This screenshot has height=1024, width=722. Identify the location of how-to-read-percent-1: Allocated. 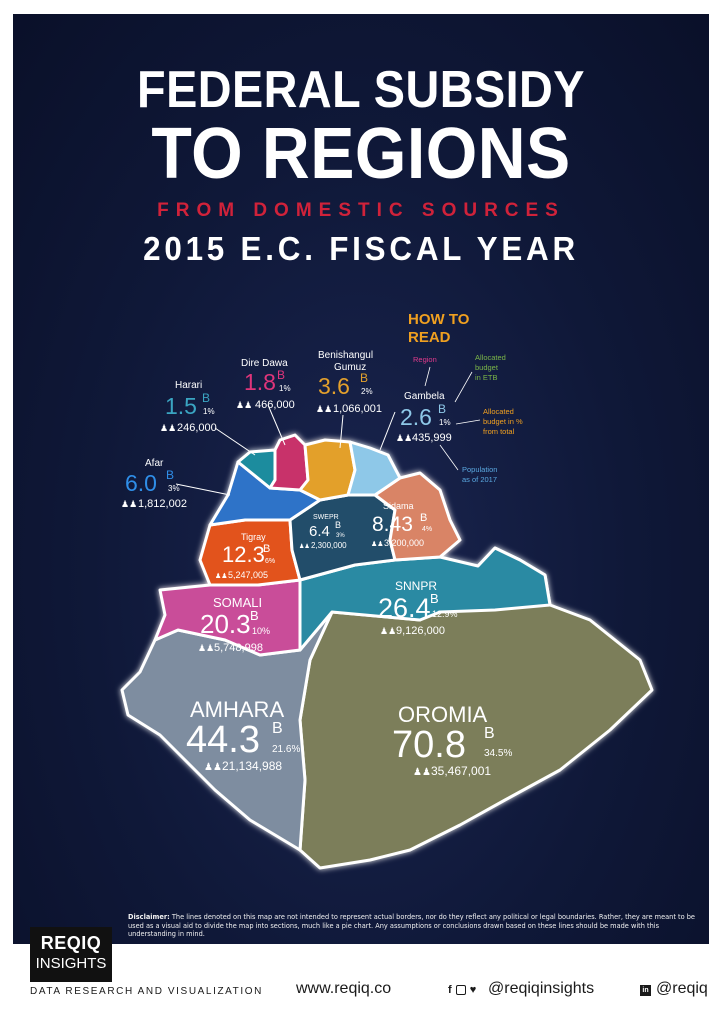
(498, 411).